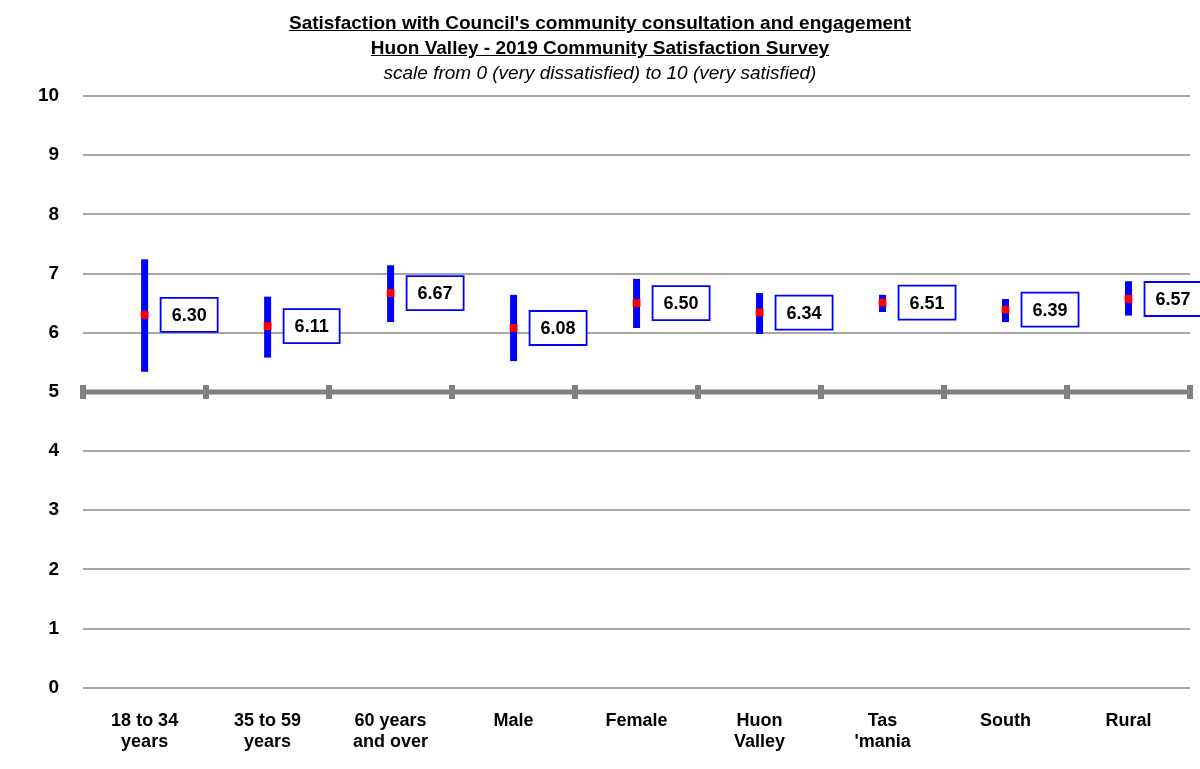 The width and height of the screenshot is (1200, 769). Describe the element at coordinates (600, 48) in the screenshot. I see `chart-subtitle: Huon Valley - 2019 Community Satisfaction Survey` at that location.